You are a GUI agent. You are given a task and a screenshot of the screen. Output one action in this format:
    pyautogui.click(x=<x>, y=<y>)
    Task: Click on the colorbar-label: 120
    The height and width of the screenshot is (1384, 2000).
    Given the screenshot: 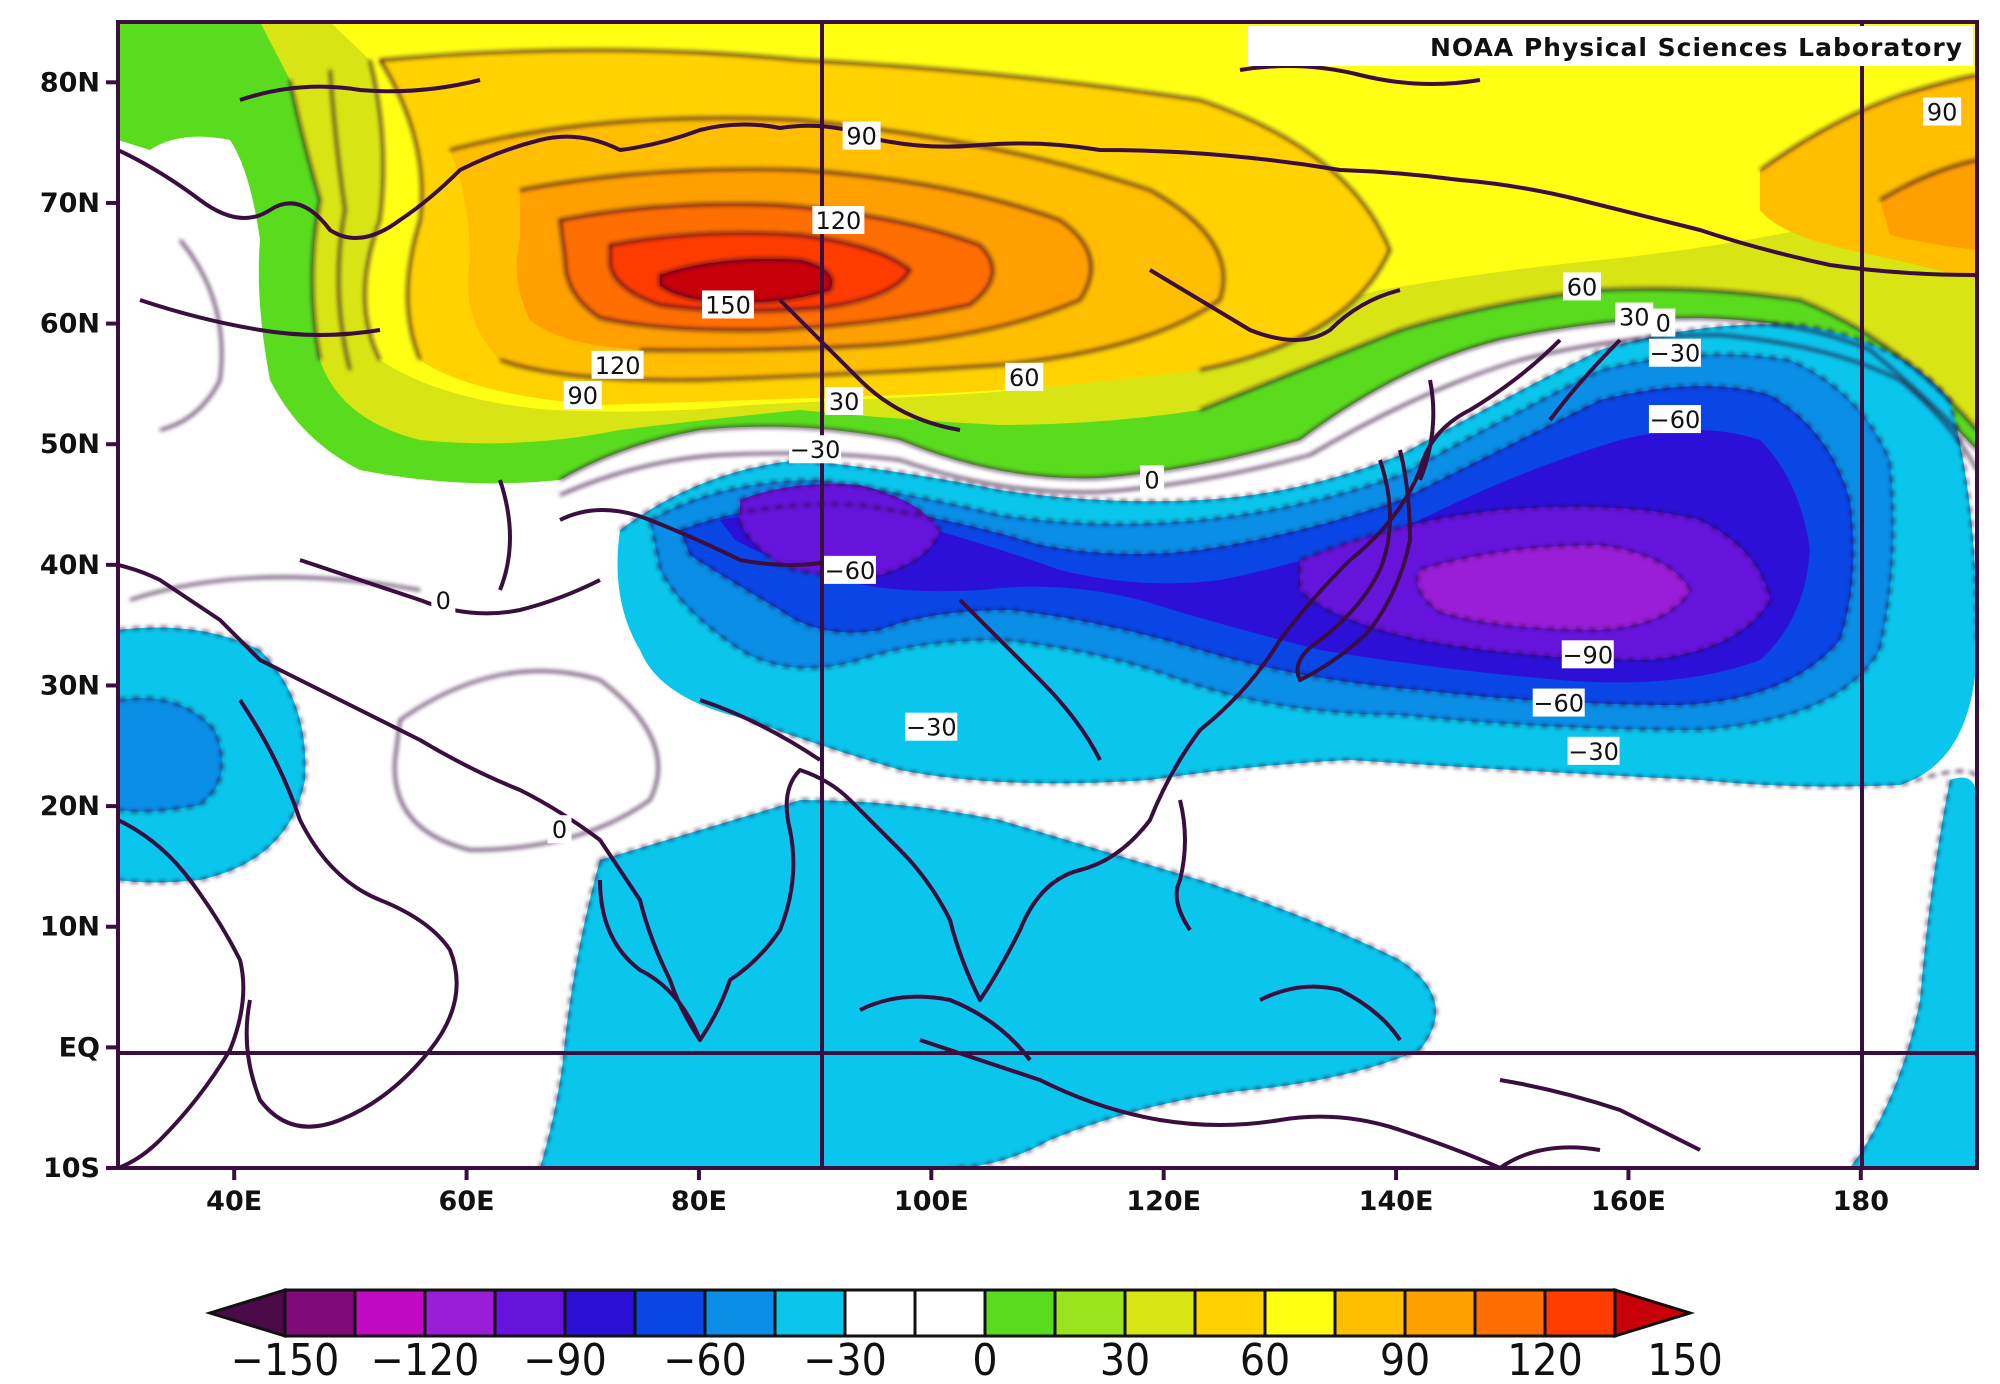 What is the action you would take?
    pyautogui.click(x=1545, y=1359)
    